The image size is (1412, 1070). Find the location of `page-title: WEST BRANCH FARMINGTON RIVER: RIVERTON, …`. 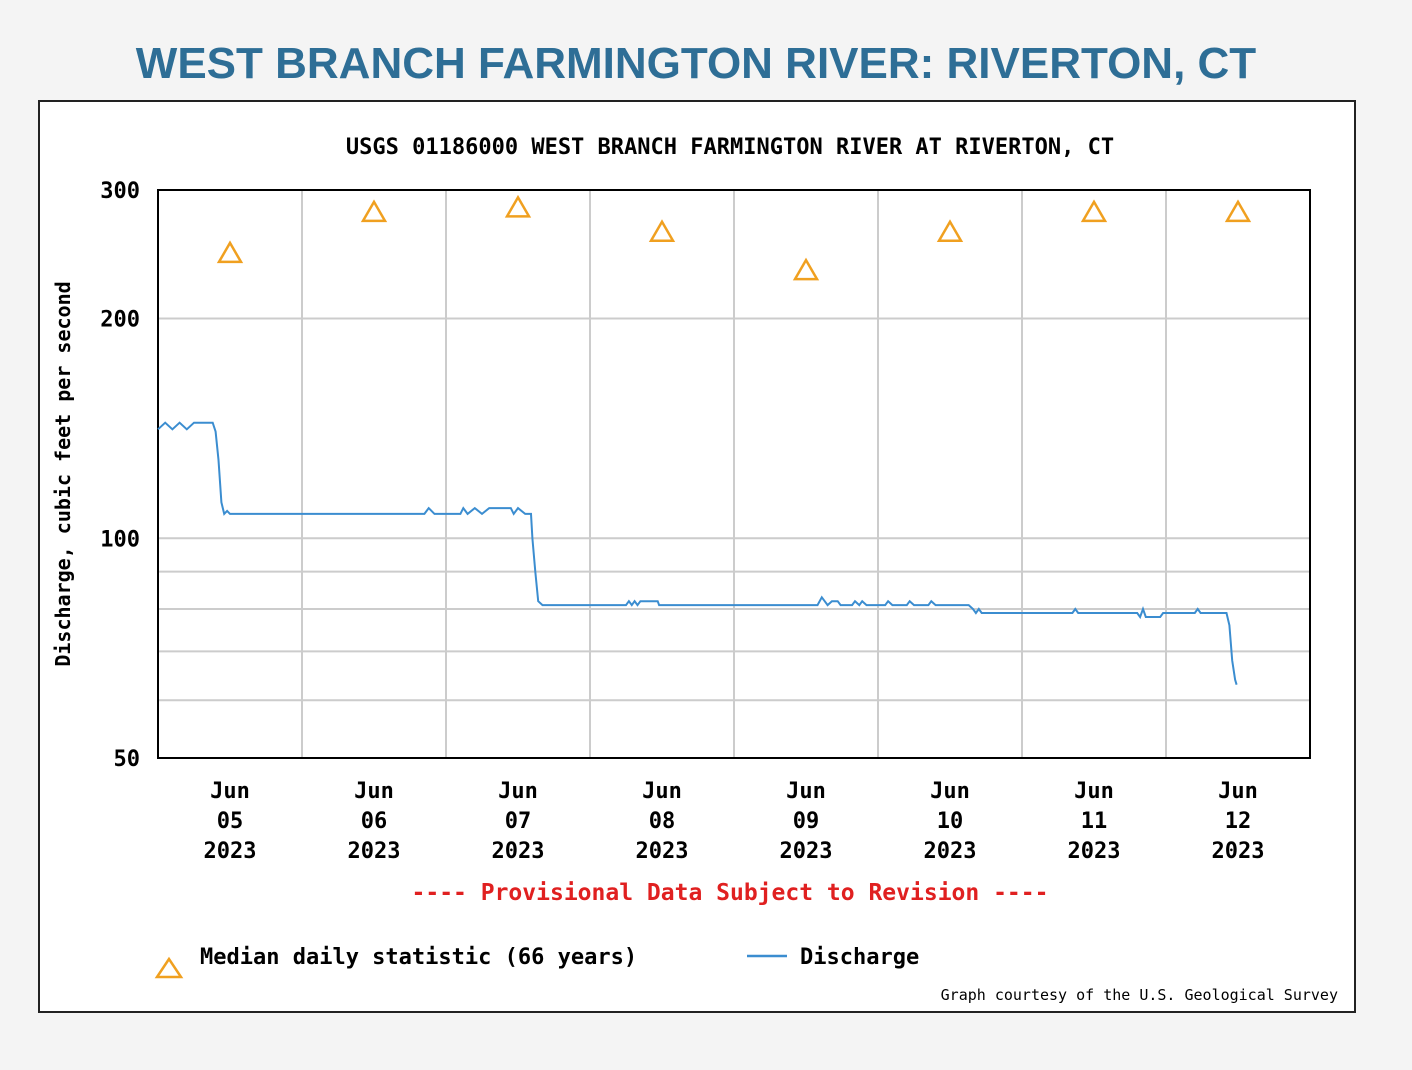

page-title: WEST BRANCH FARMINGTON RIVER: RIVERTON, … is located at coordinates (696, 63).